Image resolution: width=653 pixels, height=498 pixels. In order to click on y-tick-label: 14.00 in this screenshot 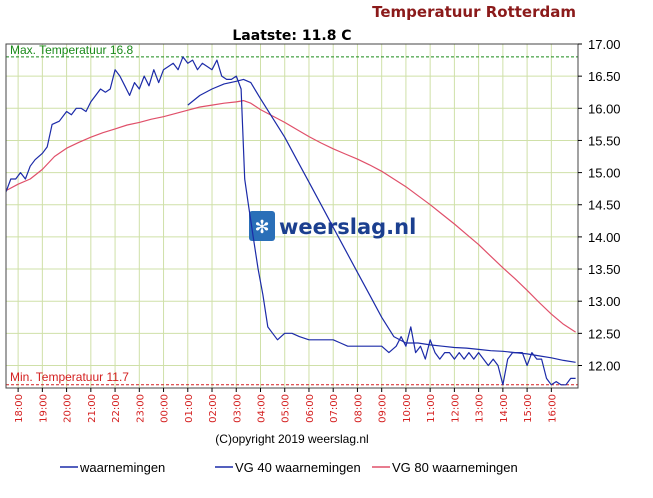, I will do `click(604, 237)`.